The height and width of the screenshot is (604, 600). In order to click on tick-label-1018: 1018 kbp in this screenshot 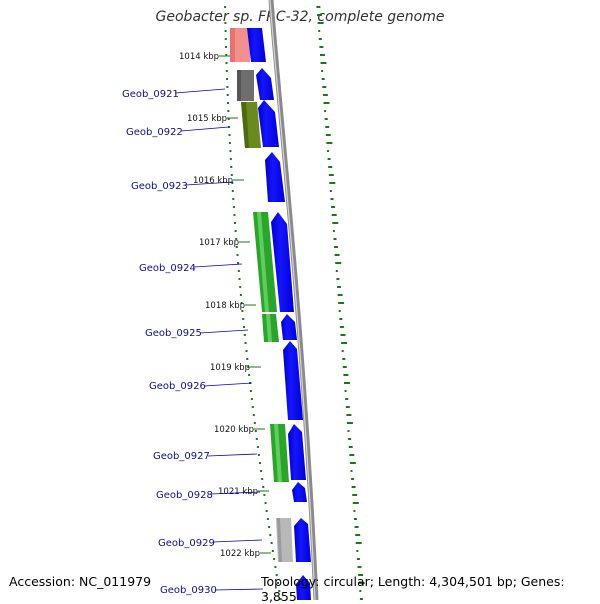, I will do `click(225, 306)`.